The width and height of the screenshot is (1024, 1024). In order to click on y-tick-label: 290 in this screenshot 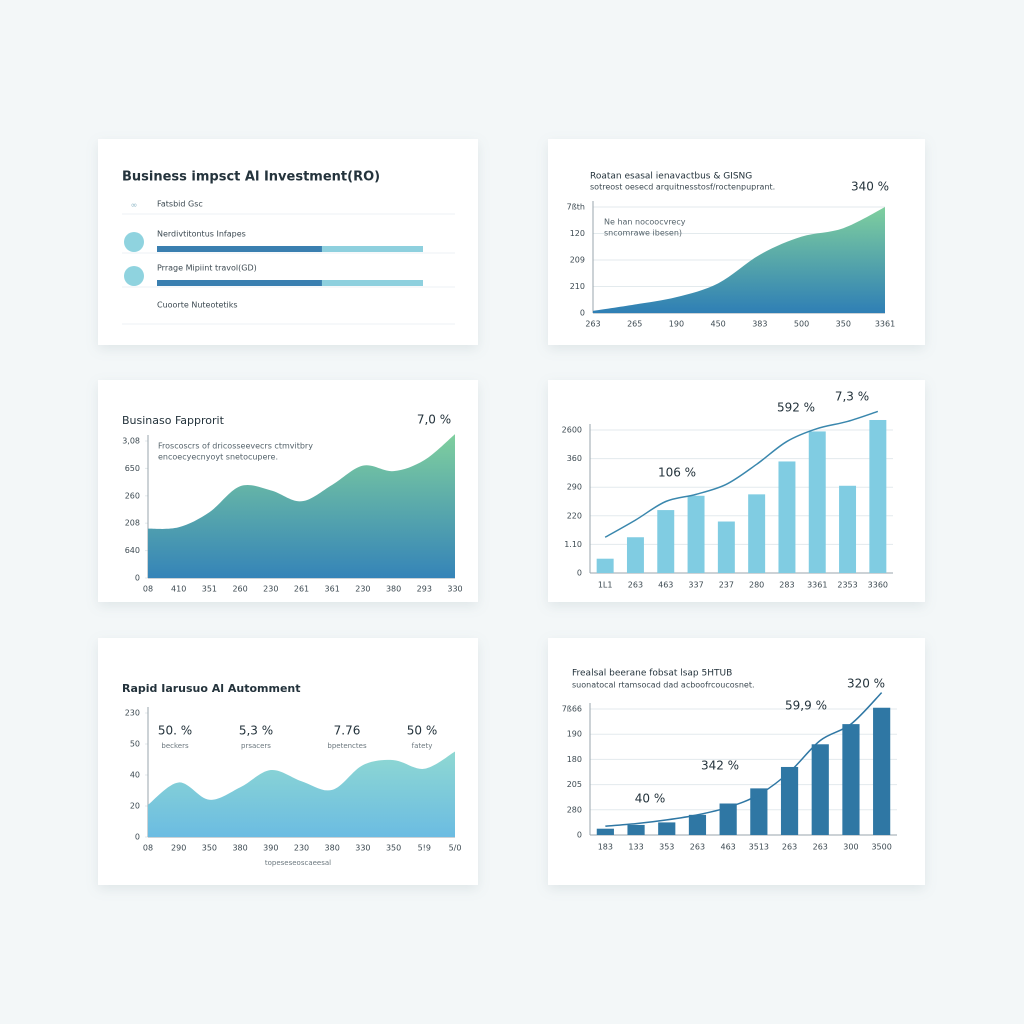, I will do `click(574, 487)`.